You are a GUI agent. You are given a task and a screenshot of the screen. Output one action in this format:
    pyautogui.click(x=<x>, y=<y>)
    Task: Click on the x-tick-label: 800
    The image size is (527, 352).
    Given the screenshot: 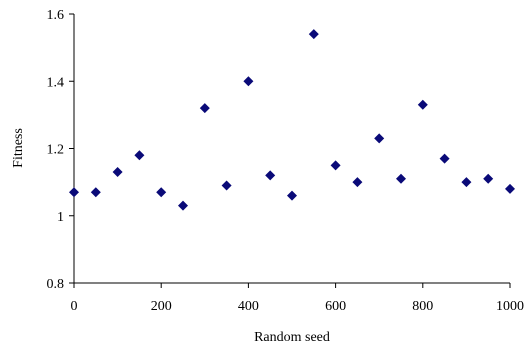 What is the action you would take?
    pyautogui.click(x=422, y=306)
    